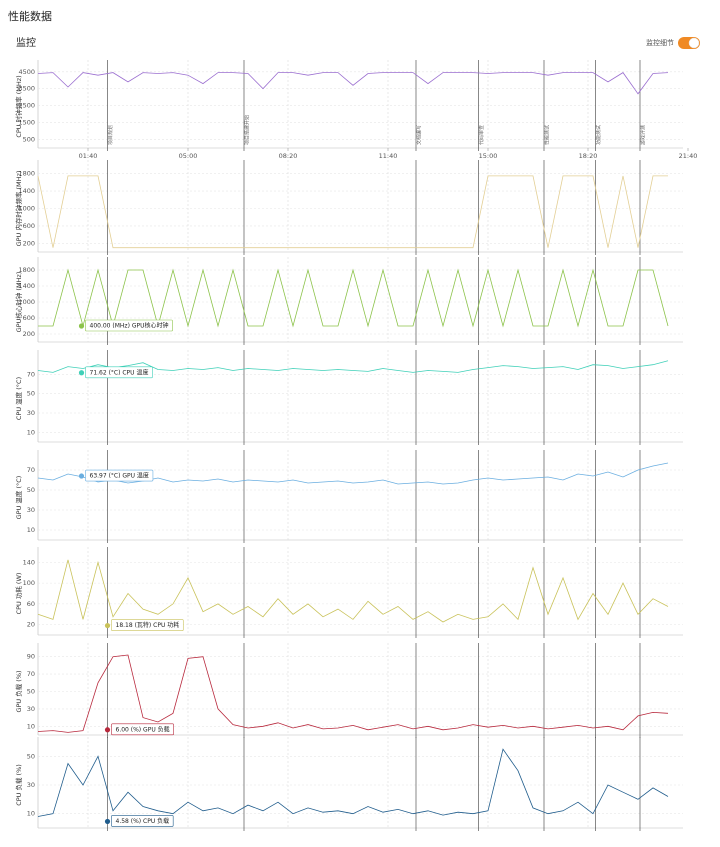 The image size is (720, 847). Describe the element at coordinates (643, 135) in the screenshot. I see `event-label: 游戏评测` at that location.